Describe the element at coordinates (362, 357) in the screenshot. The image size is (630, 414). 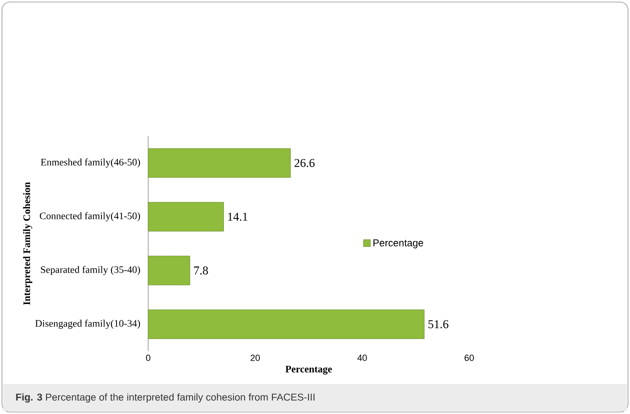
I see `x-tick-label: 40` at that location.